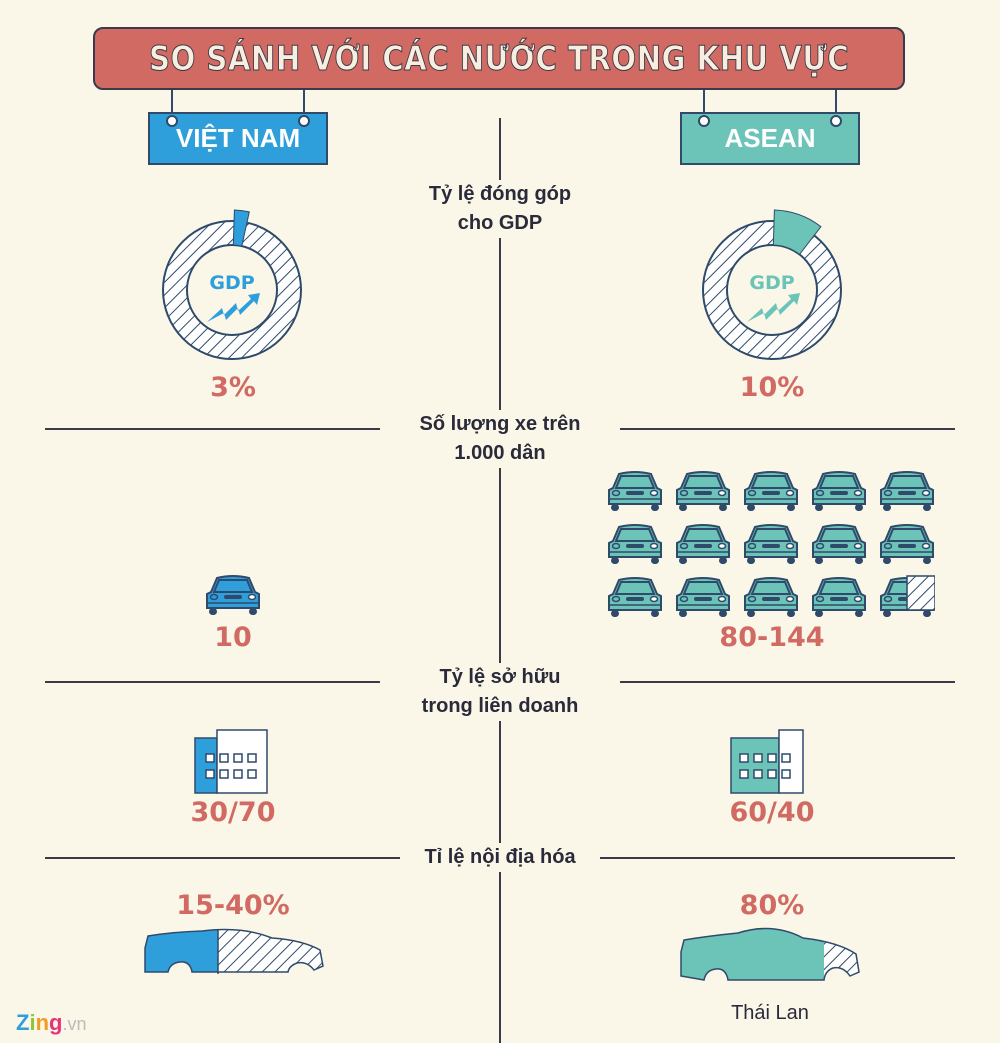  What do you see at coordinates (500, 580) in the screenshot?
I see `center-divider` at bounding box center [500, 580].